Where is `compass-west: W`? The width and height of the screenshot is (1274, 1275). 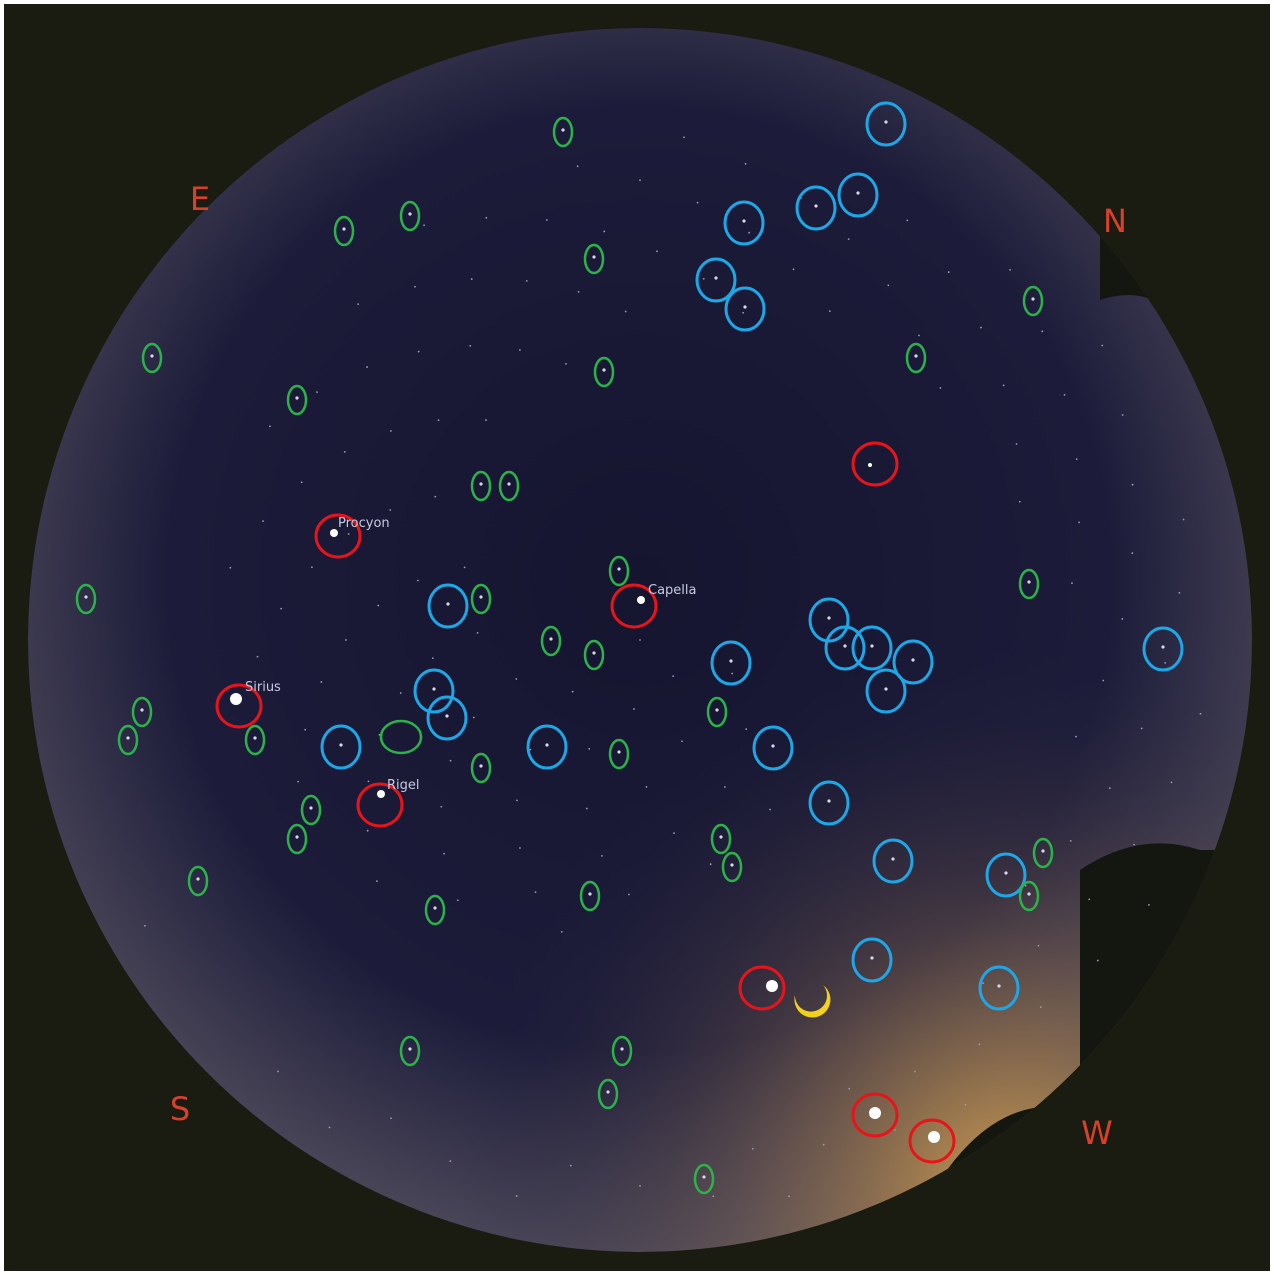 compass-west: W is located at coordinates (1097, 1133).